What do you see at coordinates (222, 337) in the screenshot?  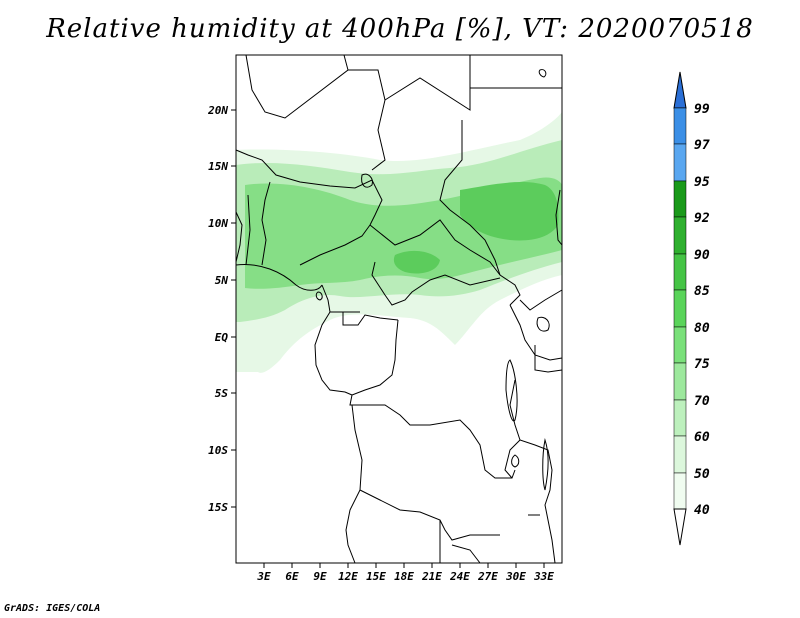 I see `lat-label: EQ` at bounding box center [222, 337].